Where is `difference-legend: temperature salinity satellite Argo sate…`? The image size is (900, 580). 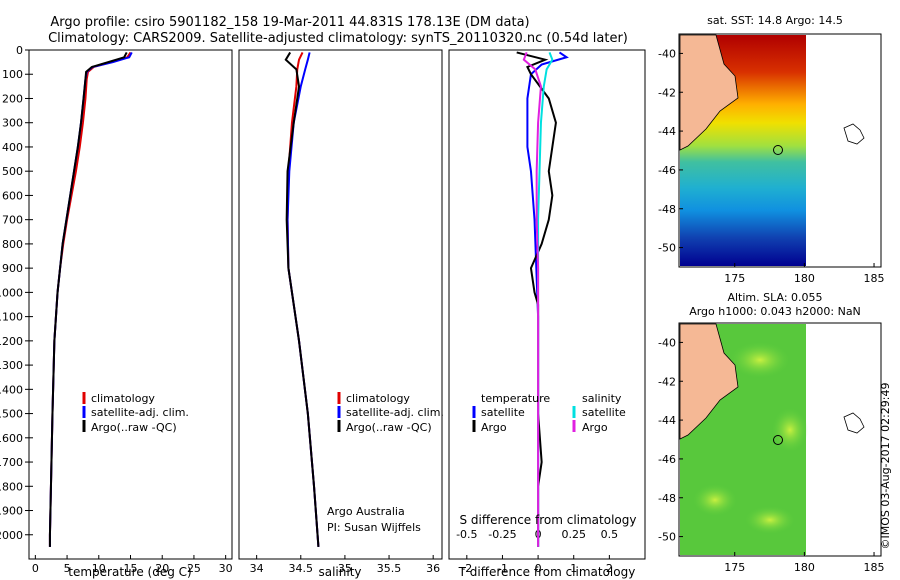
difference-legend: temperature salinity satellite Argo sate… is located at coordinates (549, 413).